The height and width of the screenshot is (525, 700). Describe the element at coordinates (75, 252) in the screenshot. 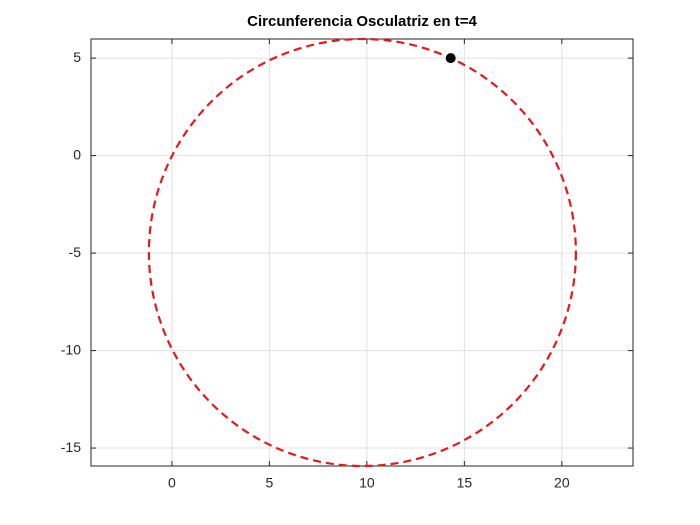

I see `y-tick-label: -5` at that location.